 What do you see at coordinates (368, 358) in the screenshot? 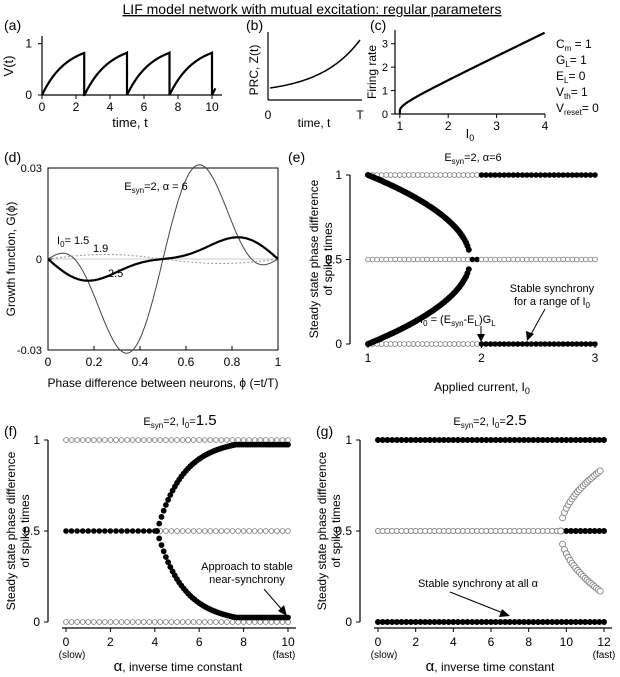
I see `panel-e-xtick-label: 1` at bounding box center [368, 358].